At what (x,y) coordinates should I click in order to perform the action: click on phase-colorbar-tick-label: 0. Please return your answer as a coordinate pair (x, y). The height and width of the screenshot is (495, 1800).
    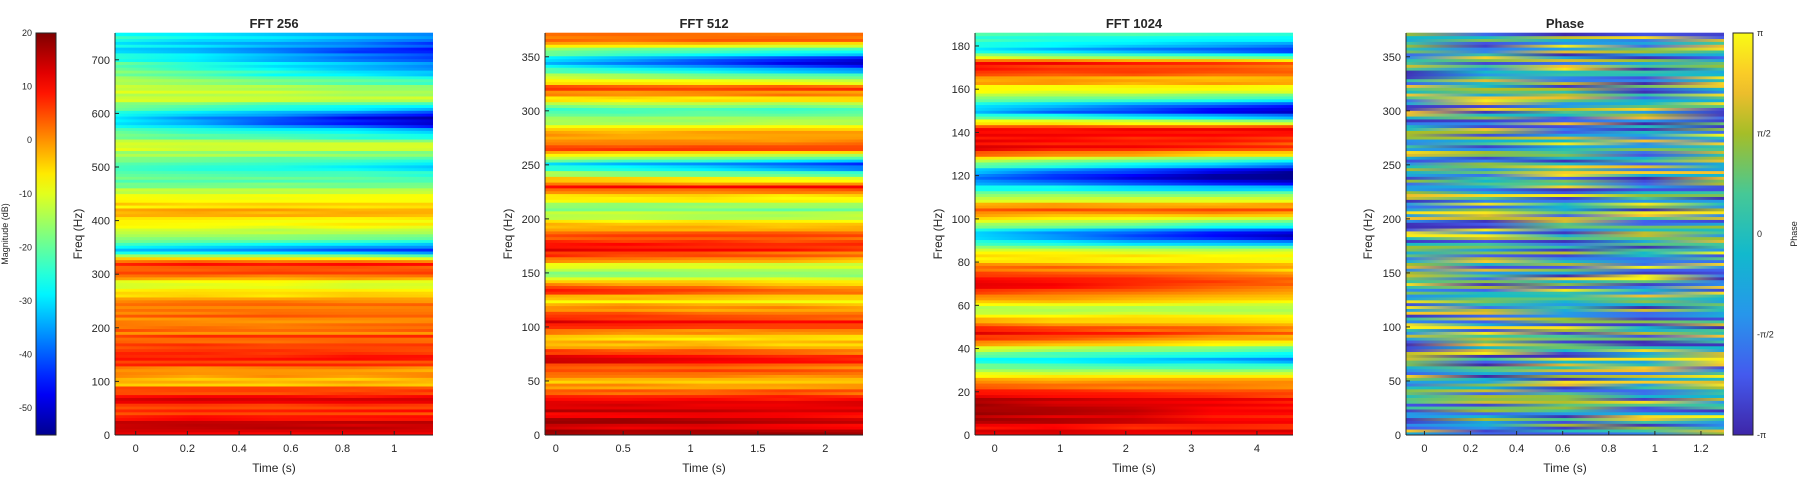
    Looking at the image, I should click on (1759, 234).